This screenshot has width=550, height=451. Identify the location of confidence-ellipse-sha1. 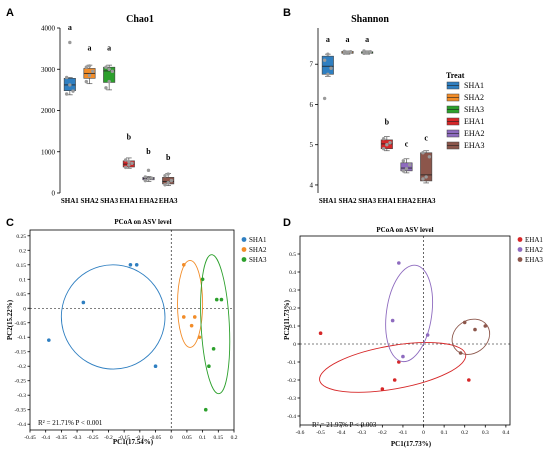
(113, 317).